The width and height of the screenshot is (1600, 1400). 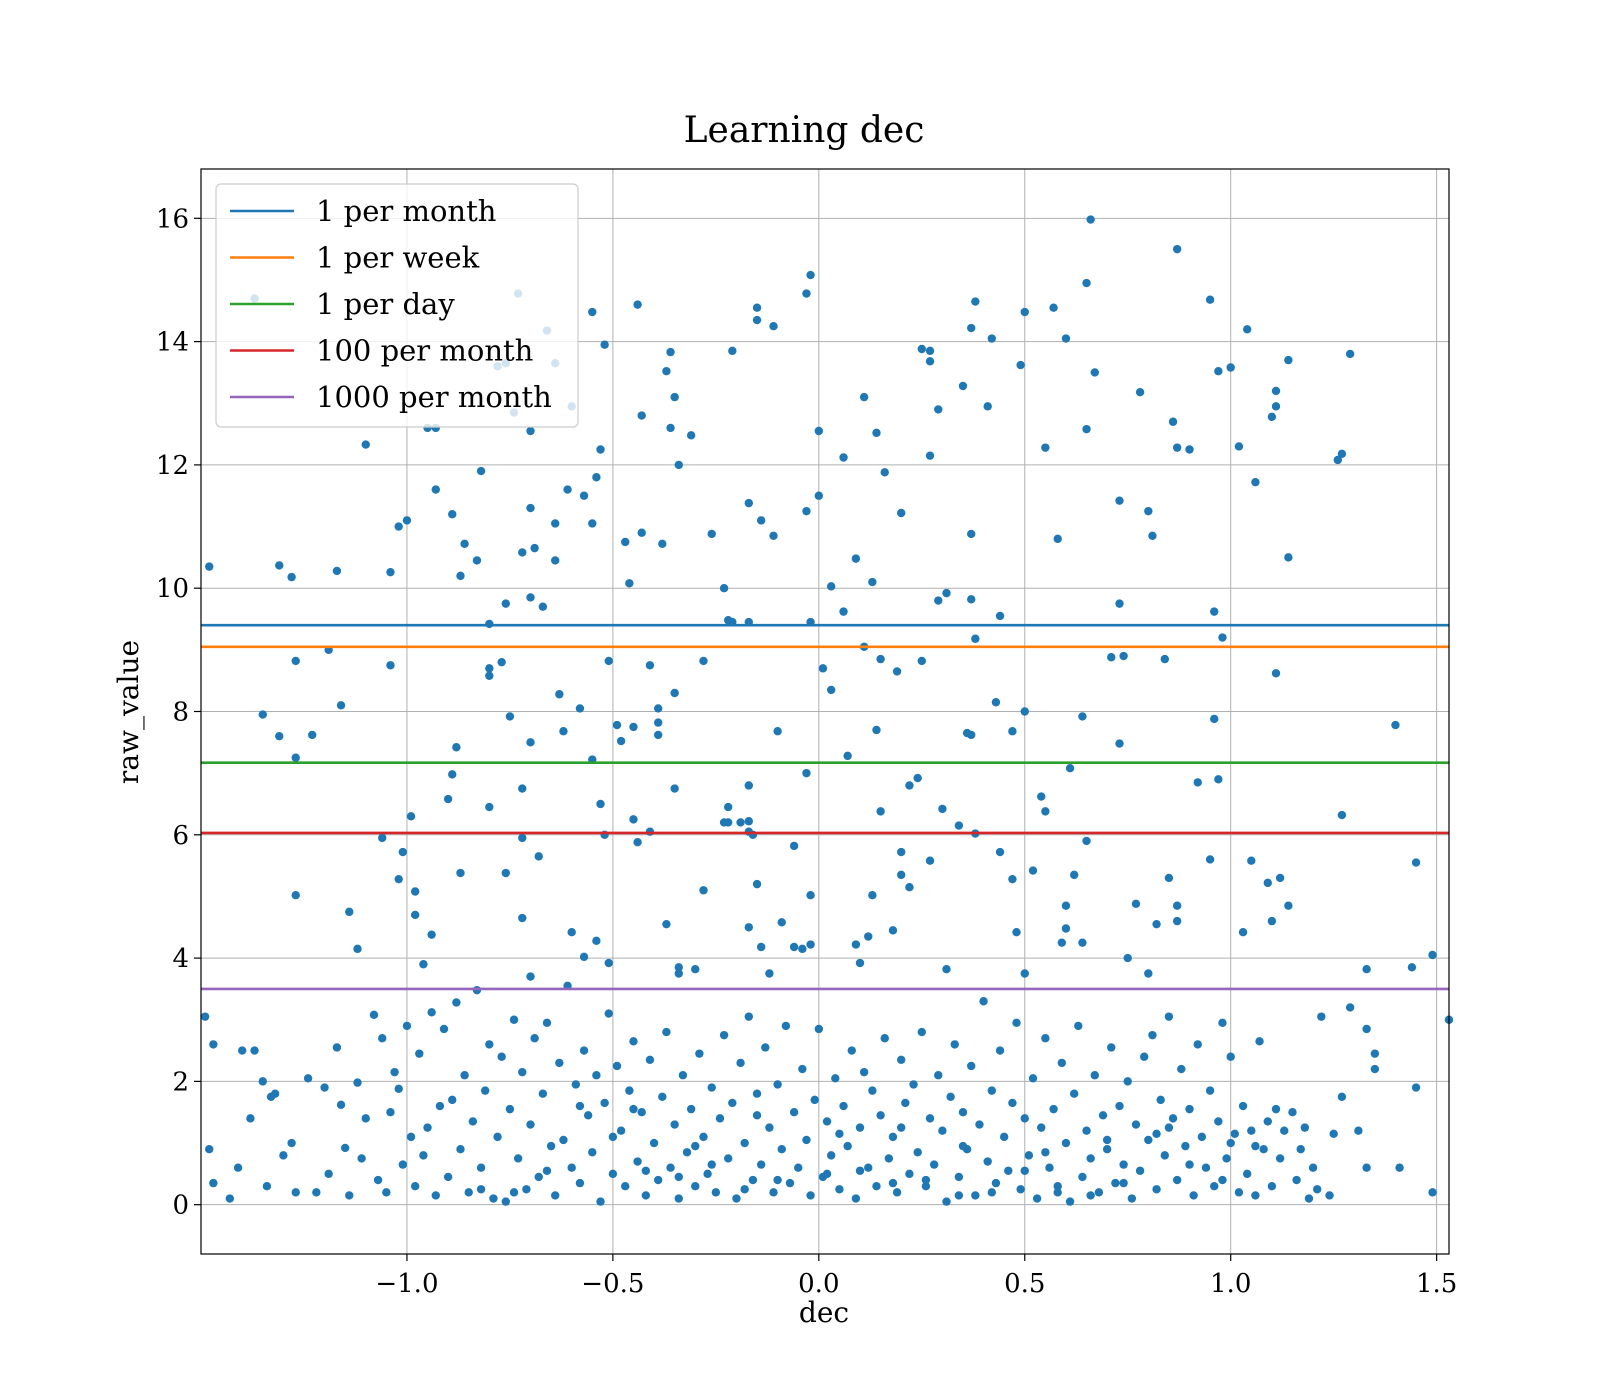 I want to click on legend-label: 1 per week, so click(x=398, y=258).